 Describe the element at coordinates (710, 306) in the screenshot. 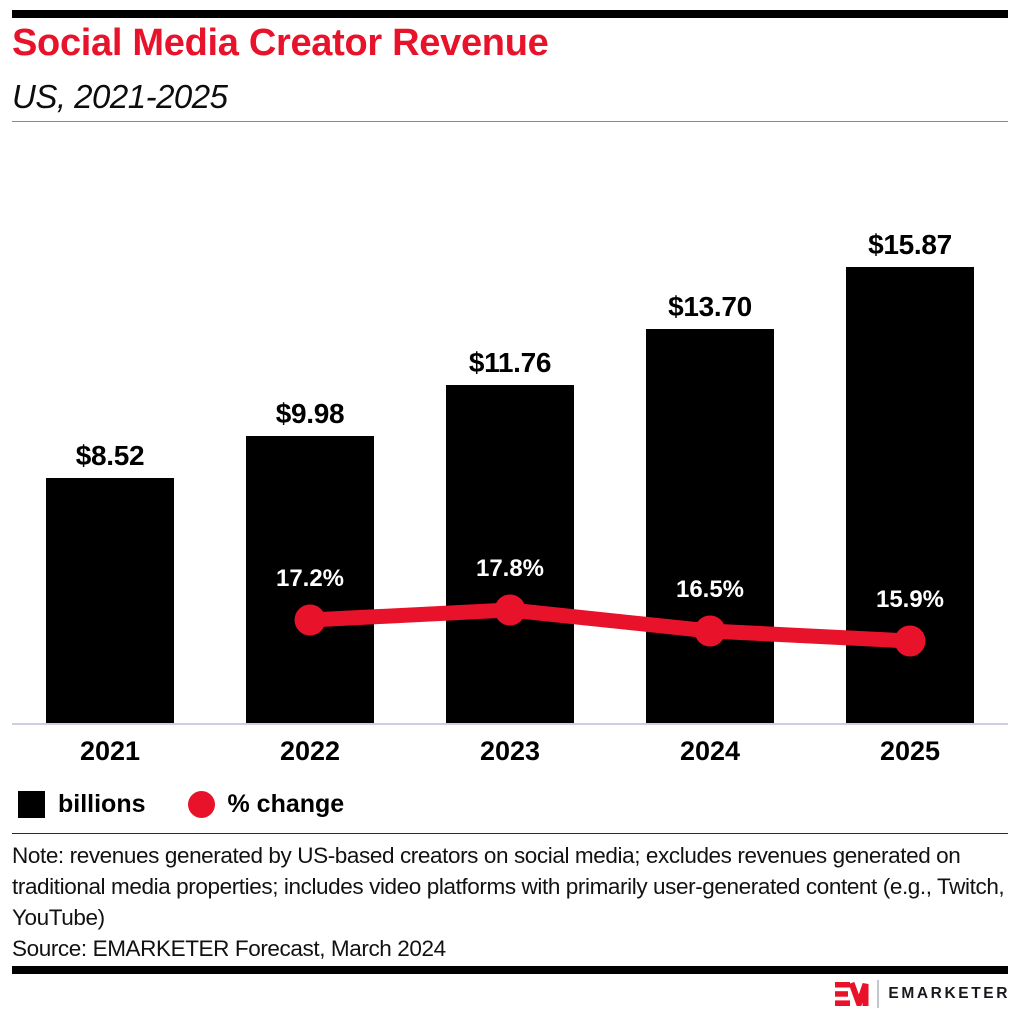

I see `bar-value-label-2024: $13.70` at that location.